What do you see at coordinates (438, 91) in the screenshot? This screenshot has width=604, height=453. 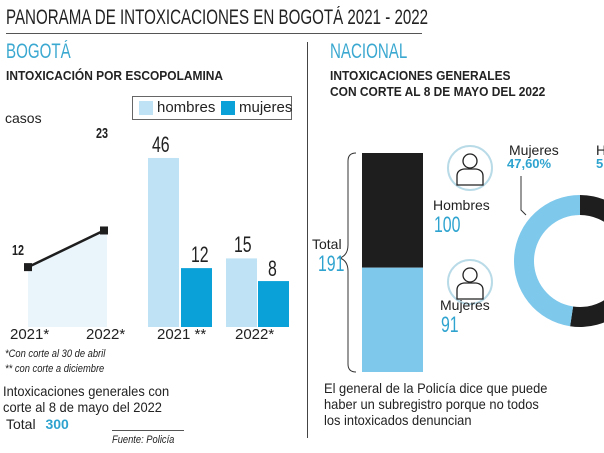 I see `nacional-subtitle-2: CON CORTE AL 8 DE MAYO DEL 2022` at bounding box center [438, 91].